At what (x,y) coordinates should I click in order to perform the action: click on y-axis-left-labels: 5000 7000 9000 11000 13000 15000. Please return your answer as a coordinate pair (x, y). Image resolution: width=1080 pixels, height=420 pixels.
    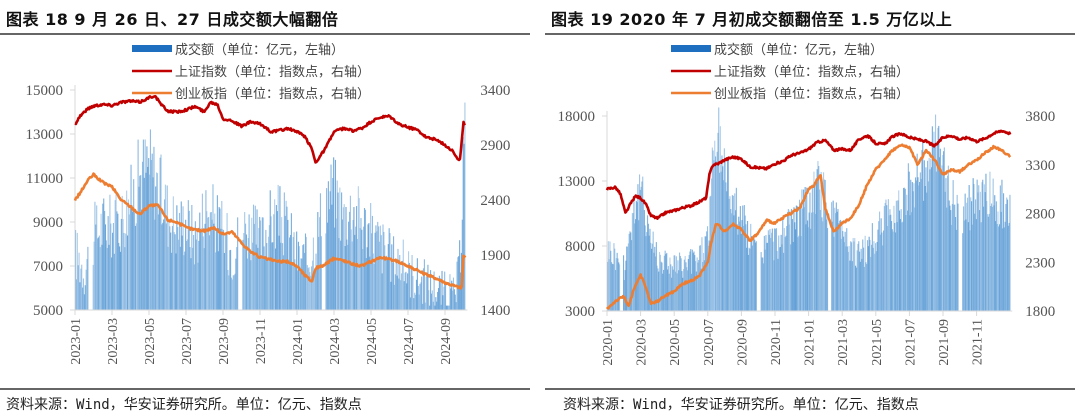
    Looking at the image, I should click on (45, 201).